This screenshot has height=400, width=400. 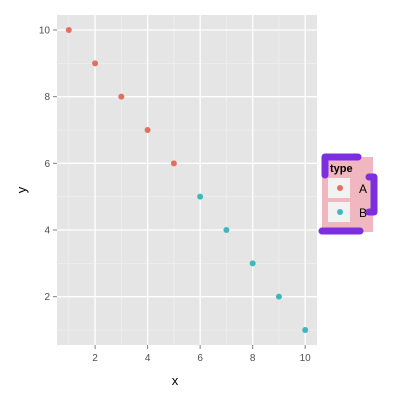 What do you see at coordinates (340, 188) in the screenshot?
I see `legend-marker-a` at bounding box center [340, 188].